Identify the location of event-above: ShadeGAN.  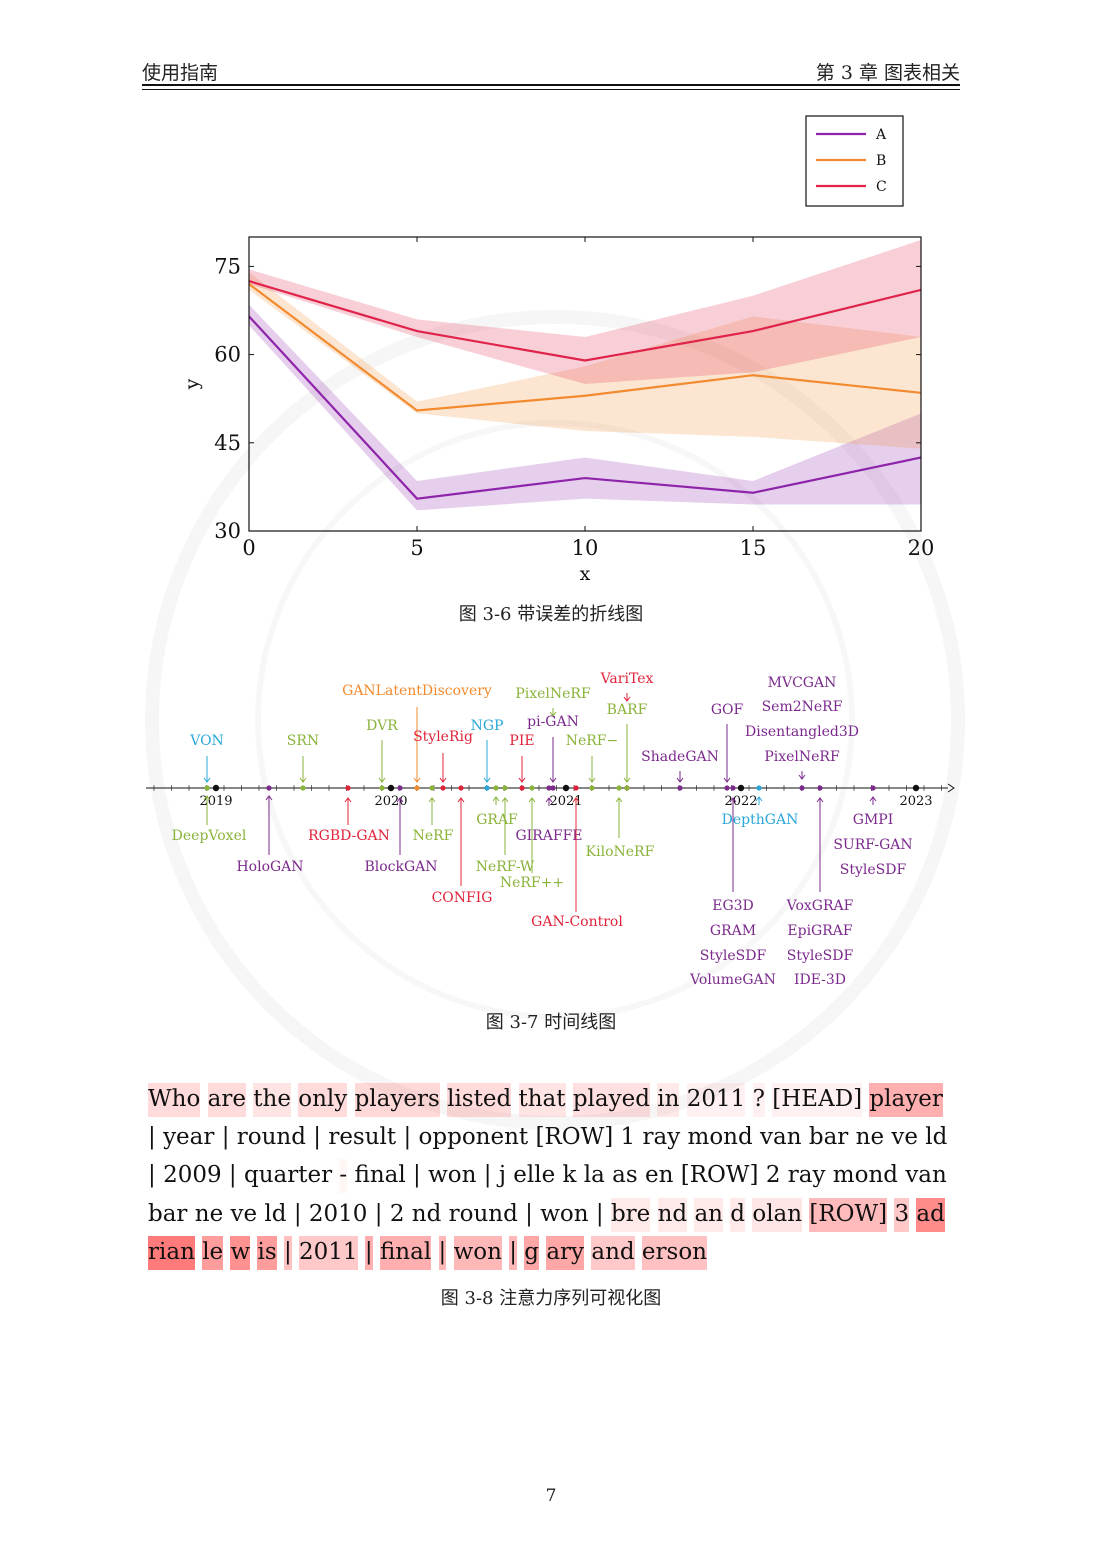
(680, 770).